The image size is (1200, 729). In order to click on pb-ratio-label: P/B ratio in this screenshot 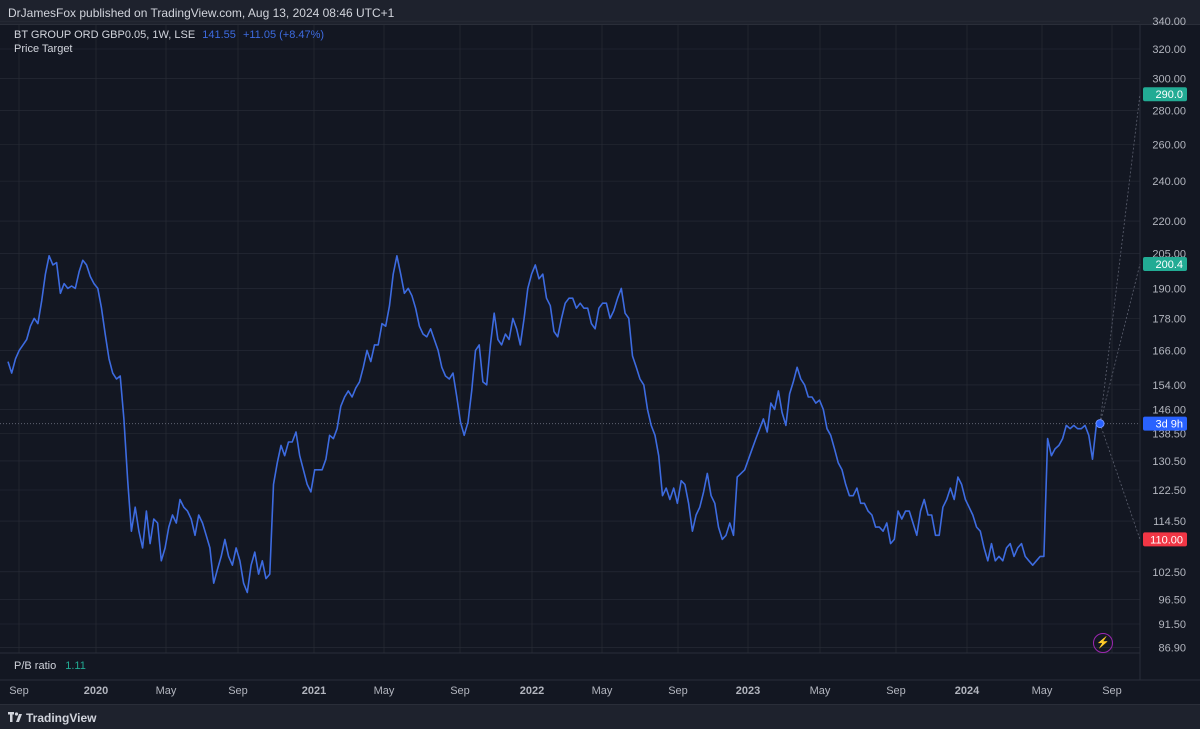, I will do `click(35, 666)`.